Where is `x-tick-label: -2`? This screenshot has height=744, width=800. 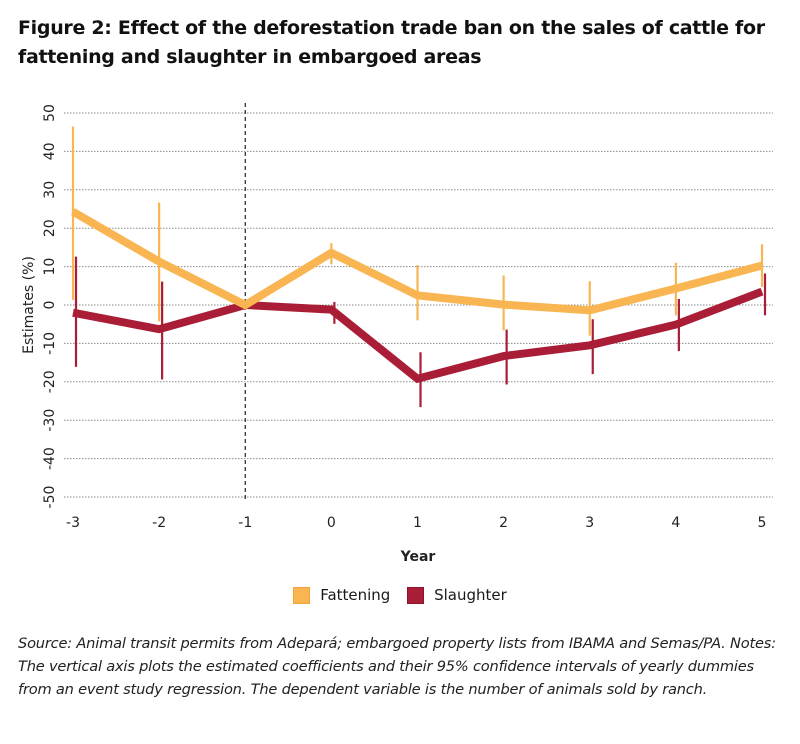
x-tick-label: -2 is located at coordinates (159, 523).